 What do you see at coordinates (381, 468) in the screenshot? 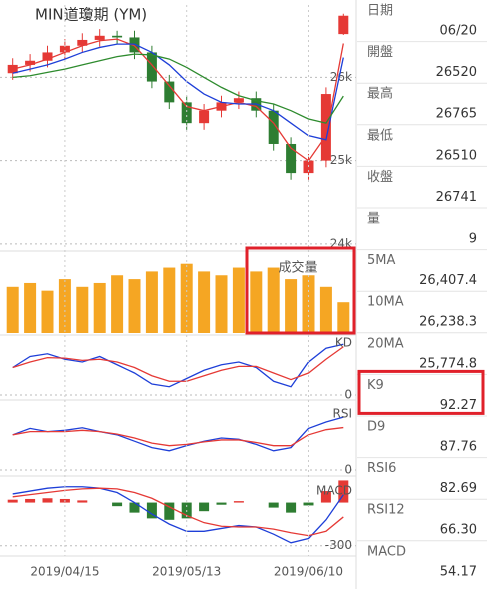
I see `info-label: RSI6` at bounding box center [381, 468].